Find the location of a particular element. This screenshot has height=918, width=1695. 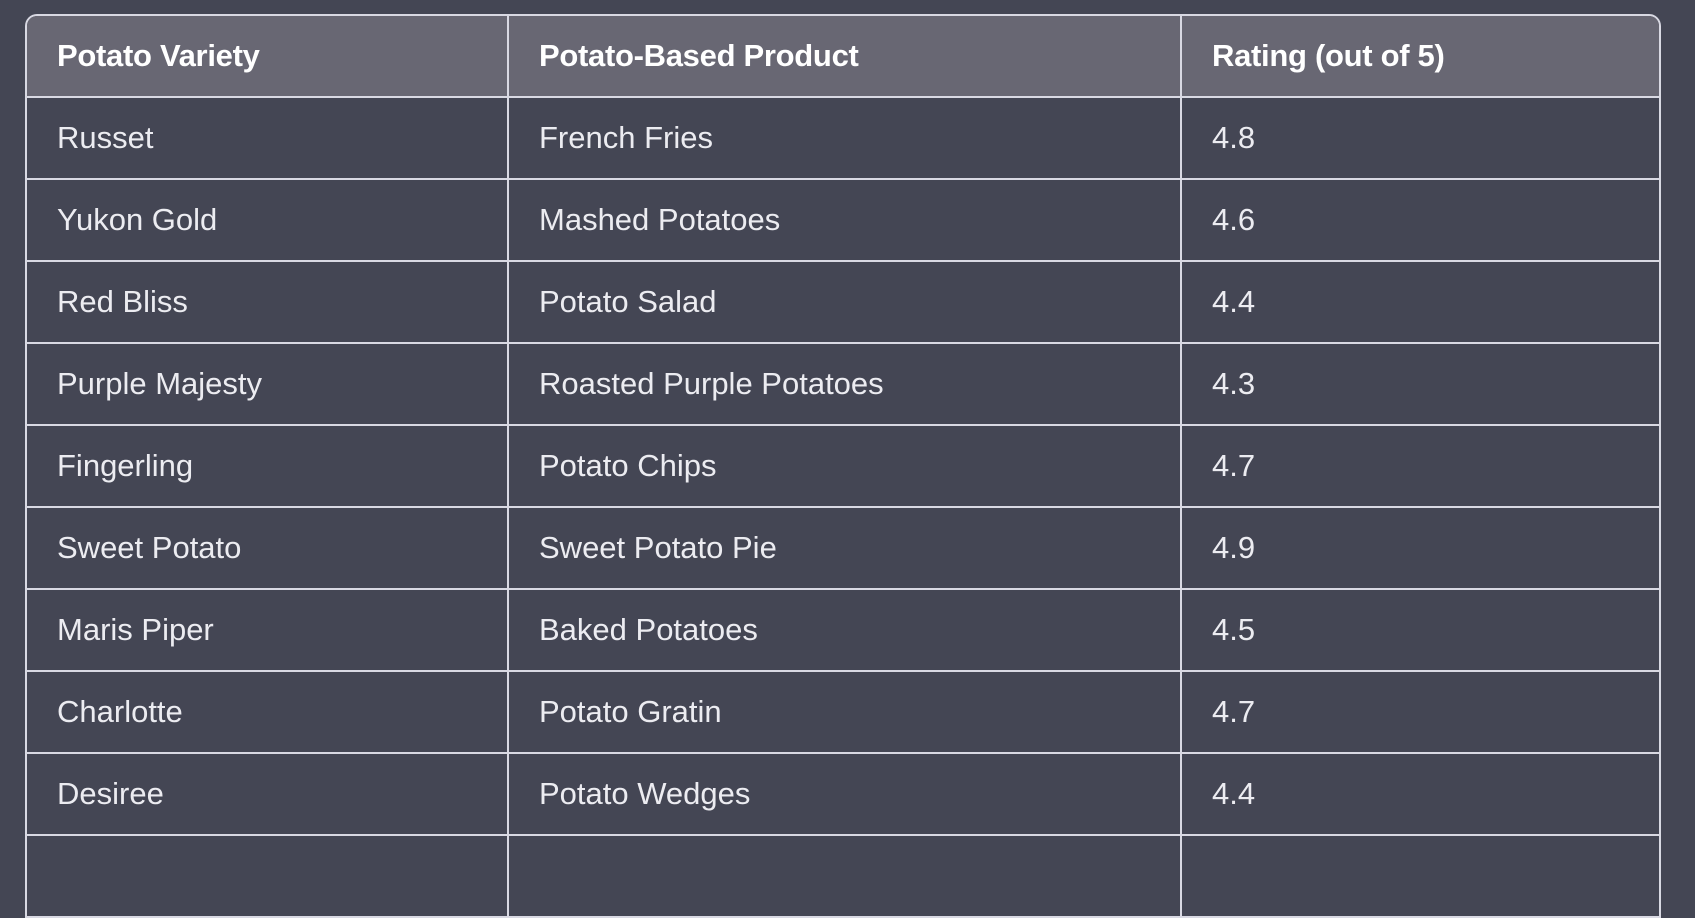

table-row: Red Bliss Potato Salad 4.4 is located at coordinates (843, 302).